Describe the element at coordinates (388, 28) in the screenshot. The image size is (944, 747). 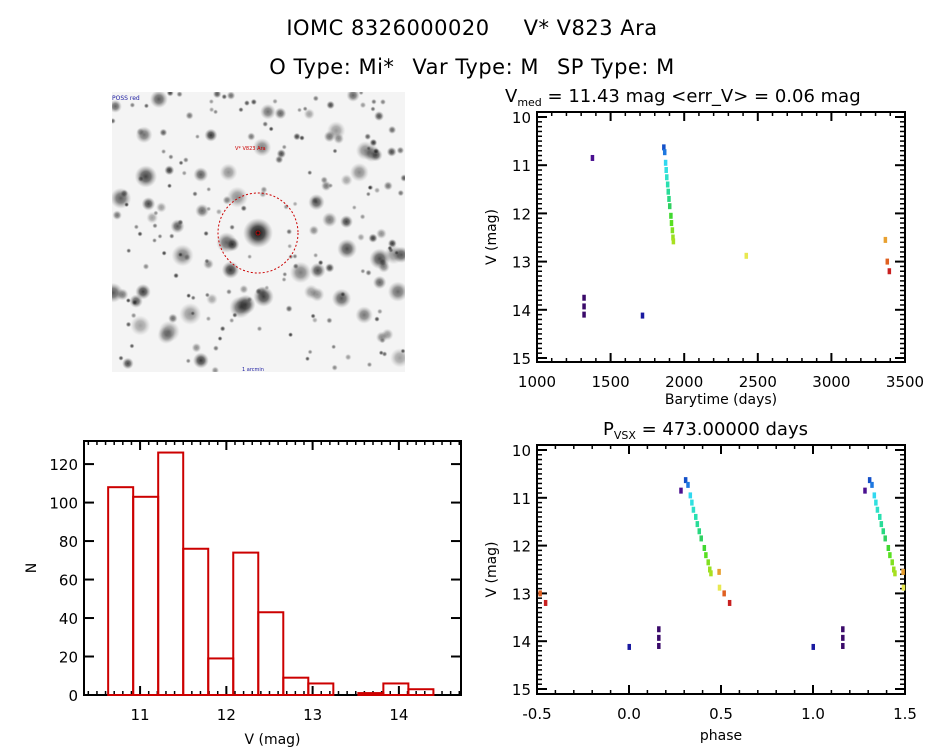
I see `object-id: IOMC 8326000020` at that location.